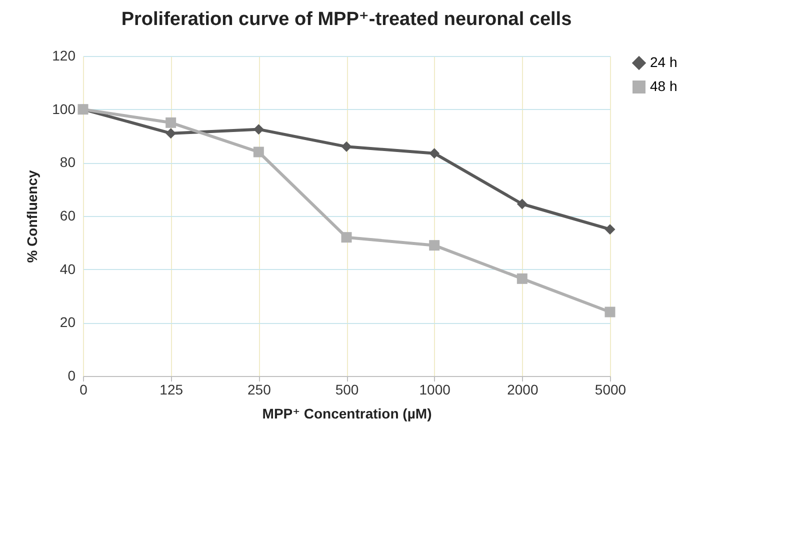 The width and height of the screenshot is (790, 535). What do you see at coordinates (64, 56) in the screenshot?
I see `y-tick-label: 120` at bounding box center [64, 56].